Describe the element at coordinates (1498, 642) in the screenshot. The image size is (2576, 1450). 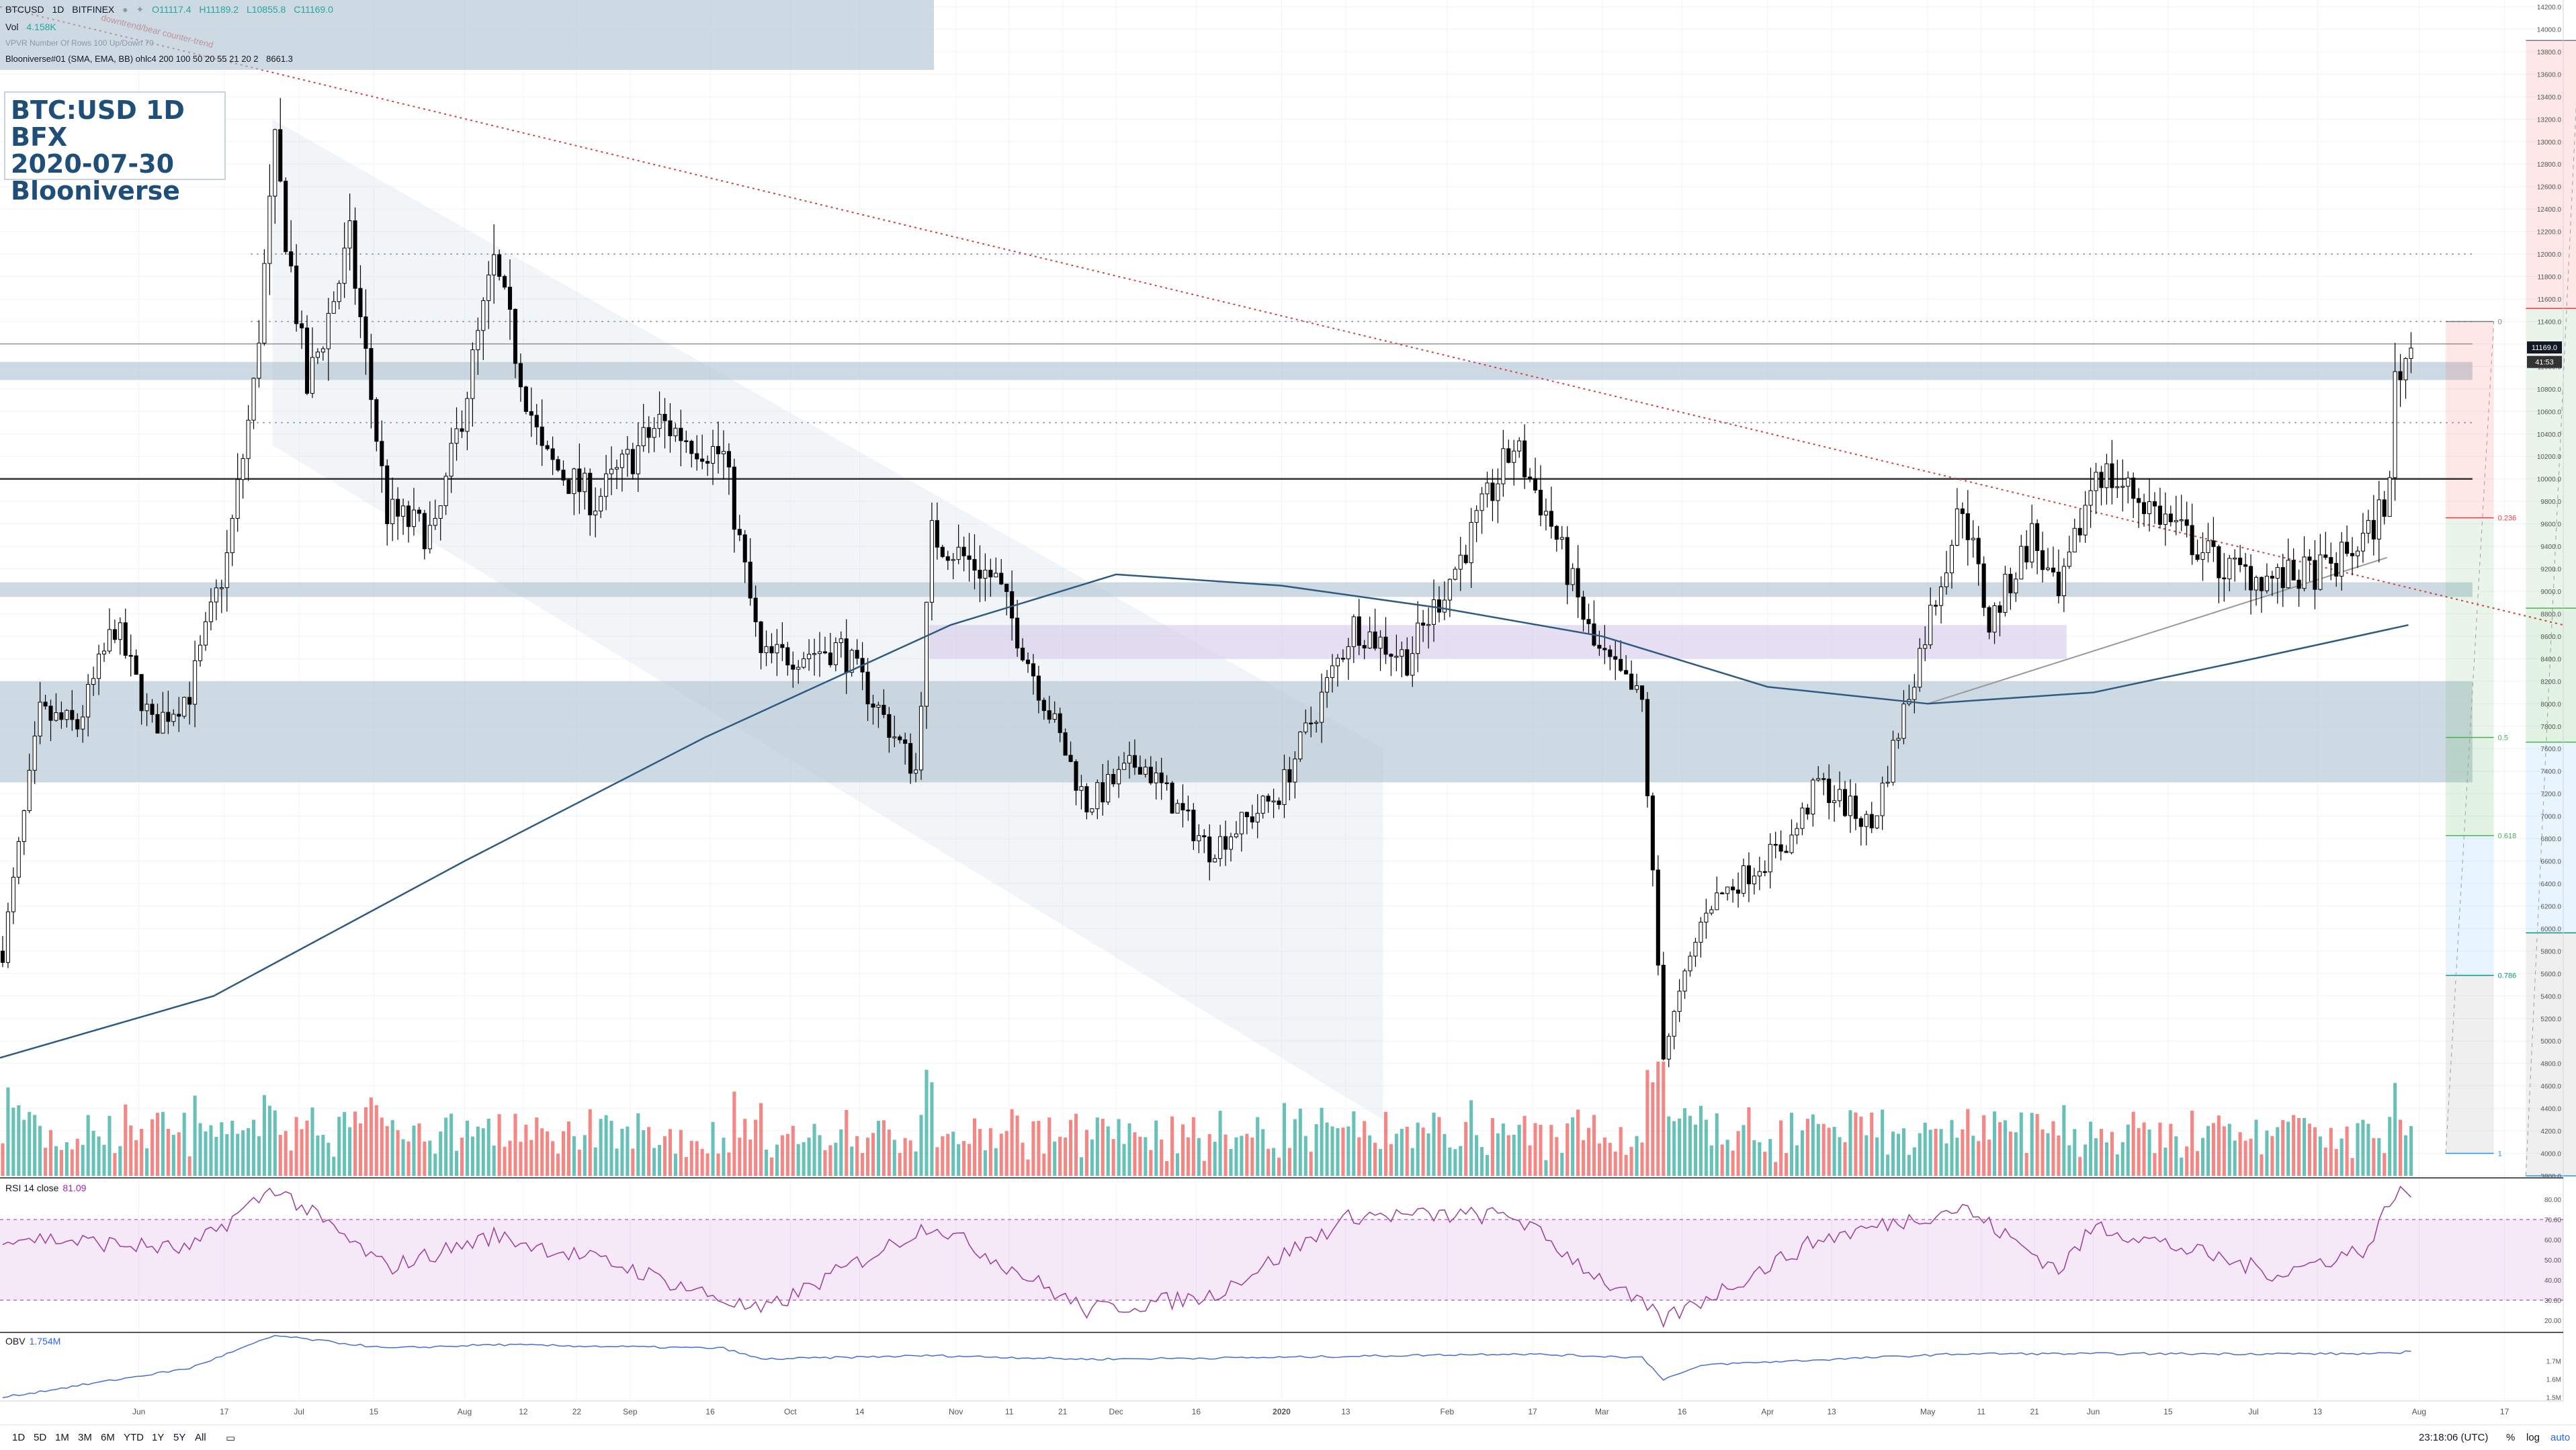
I see `support-zone` at that location.